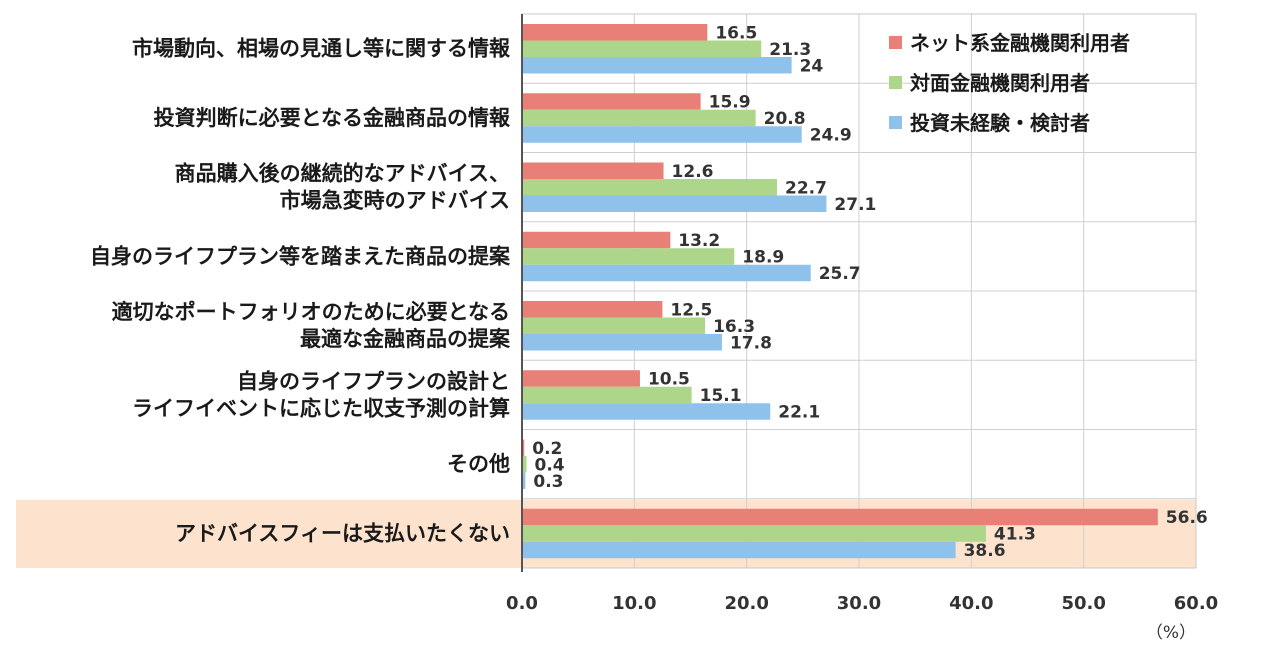 The image size is (1280, 661). I want to click on data-label: 56.6, so click(1187, 518).